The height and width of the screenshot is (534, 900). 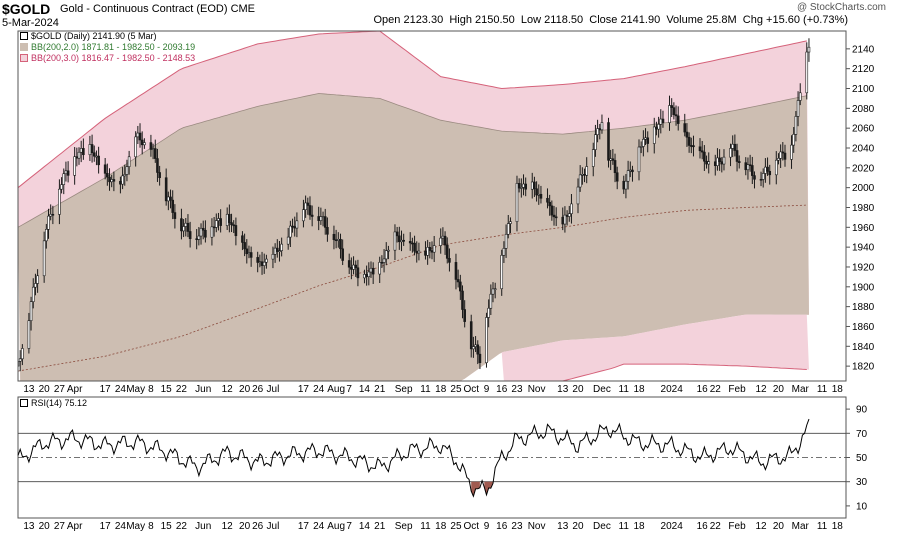 What do you see at coordinates (167, 389) in the screenshot?
I see `date-tick-label: 15` at bounding box center [167, 389].